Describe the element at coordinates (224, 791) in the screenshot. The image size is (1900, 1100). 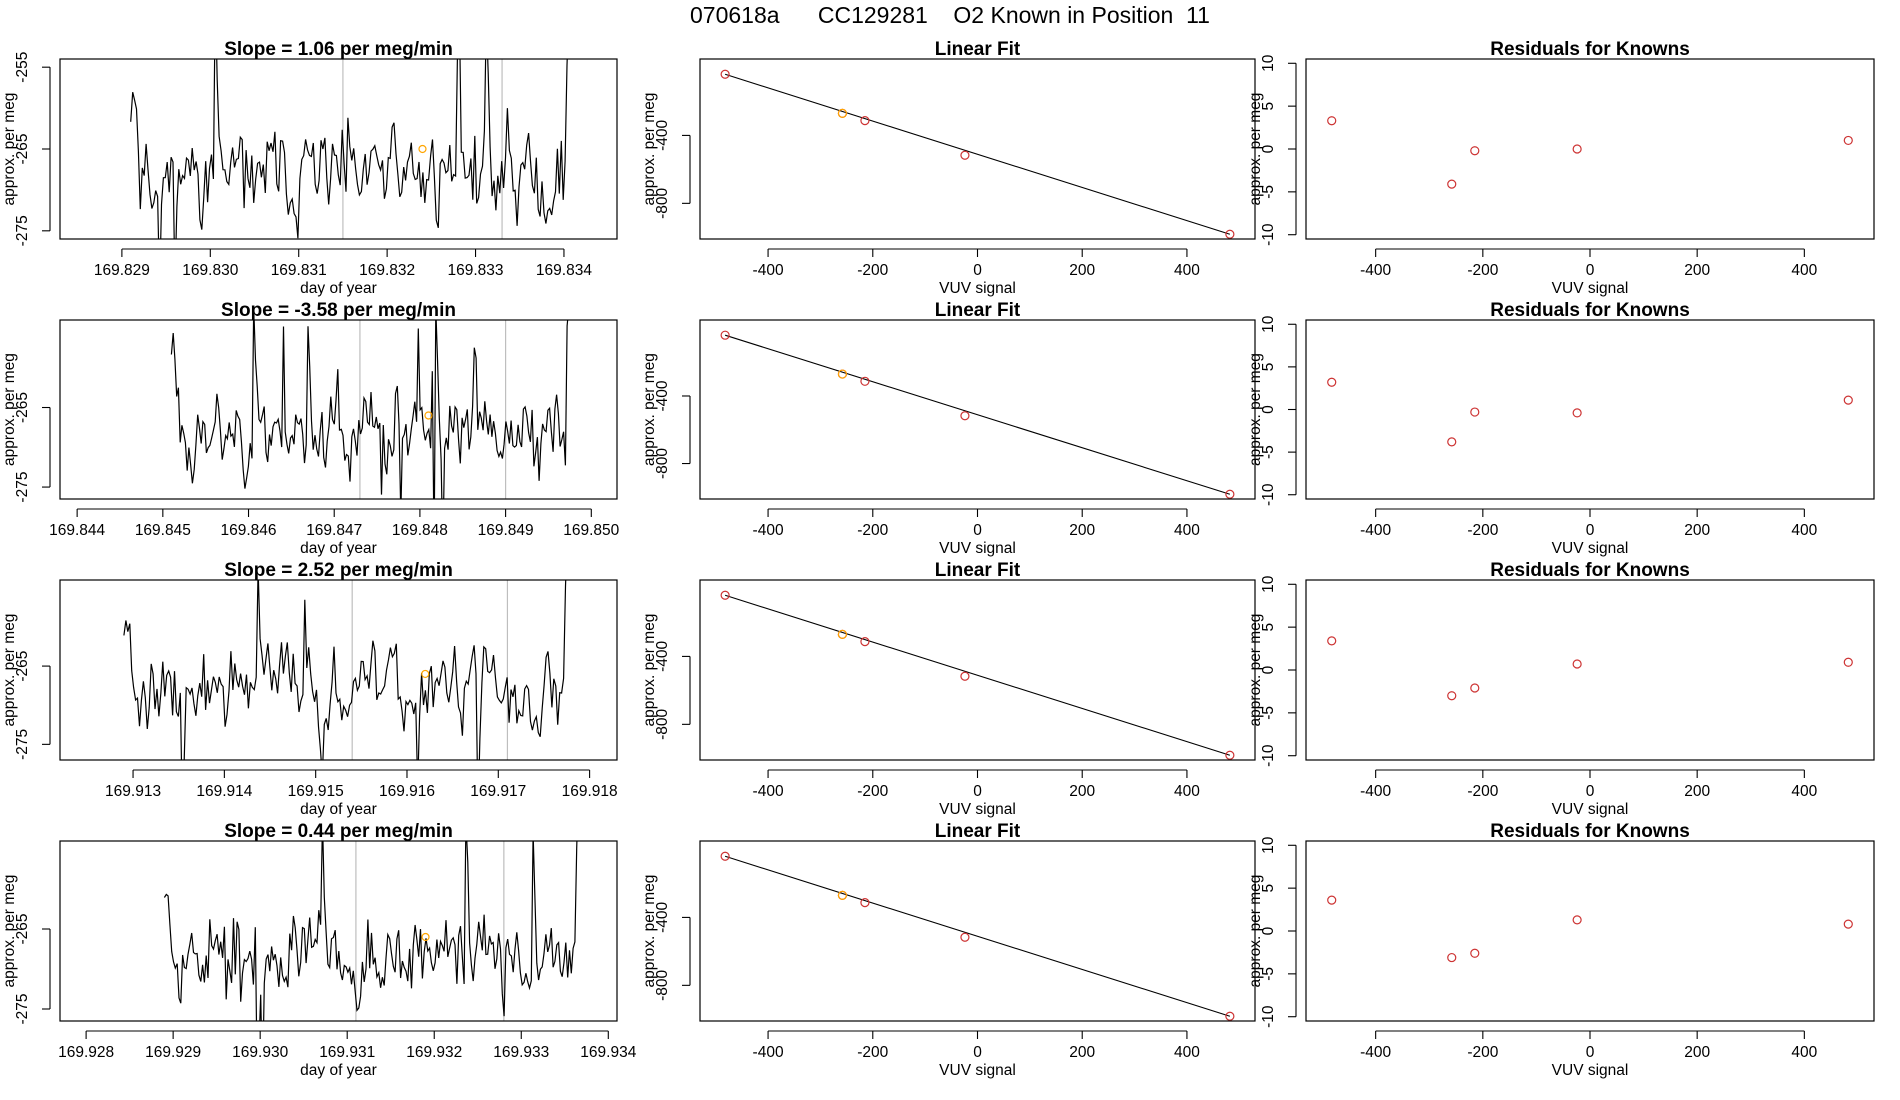
I see `x-tick-label: 169.914` at that location.